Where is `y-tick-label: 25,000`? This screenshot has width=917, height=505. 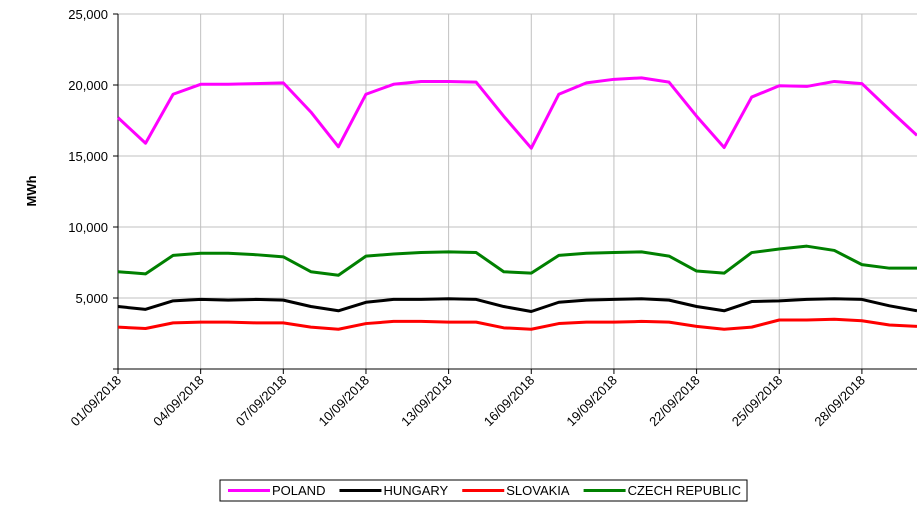 y-tick-label: 25,000 is located at coordinates (88, 14).